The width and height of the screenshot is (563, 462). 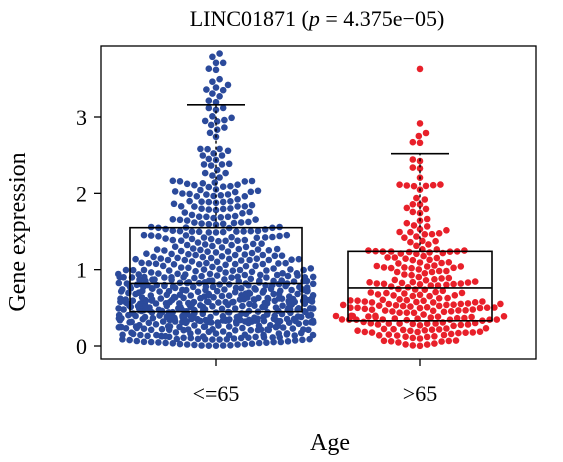 I want to click on y-tick-label: 0, so click(x=81, y=346).